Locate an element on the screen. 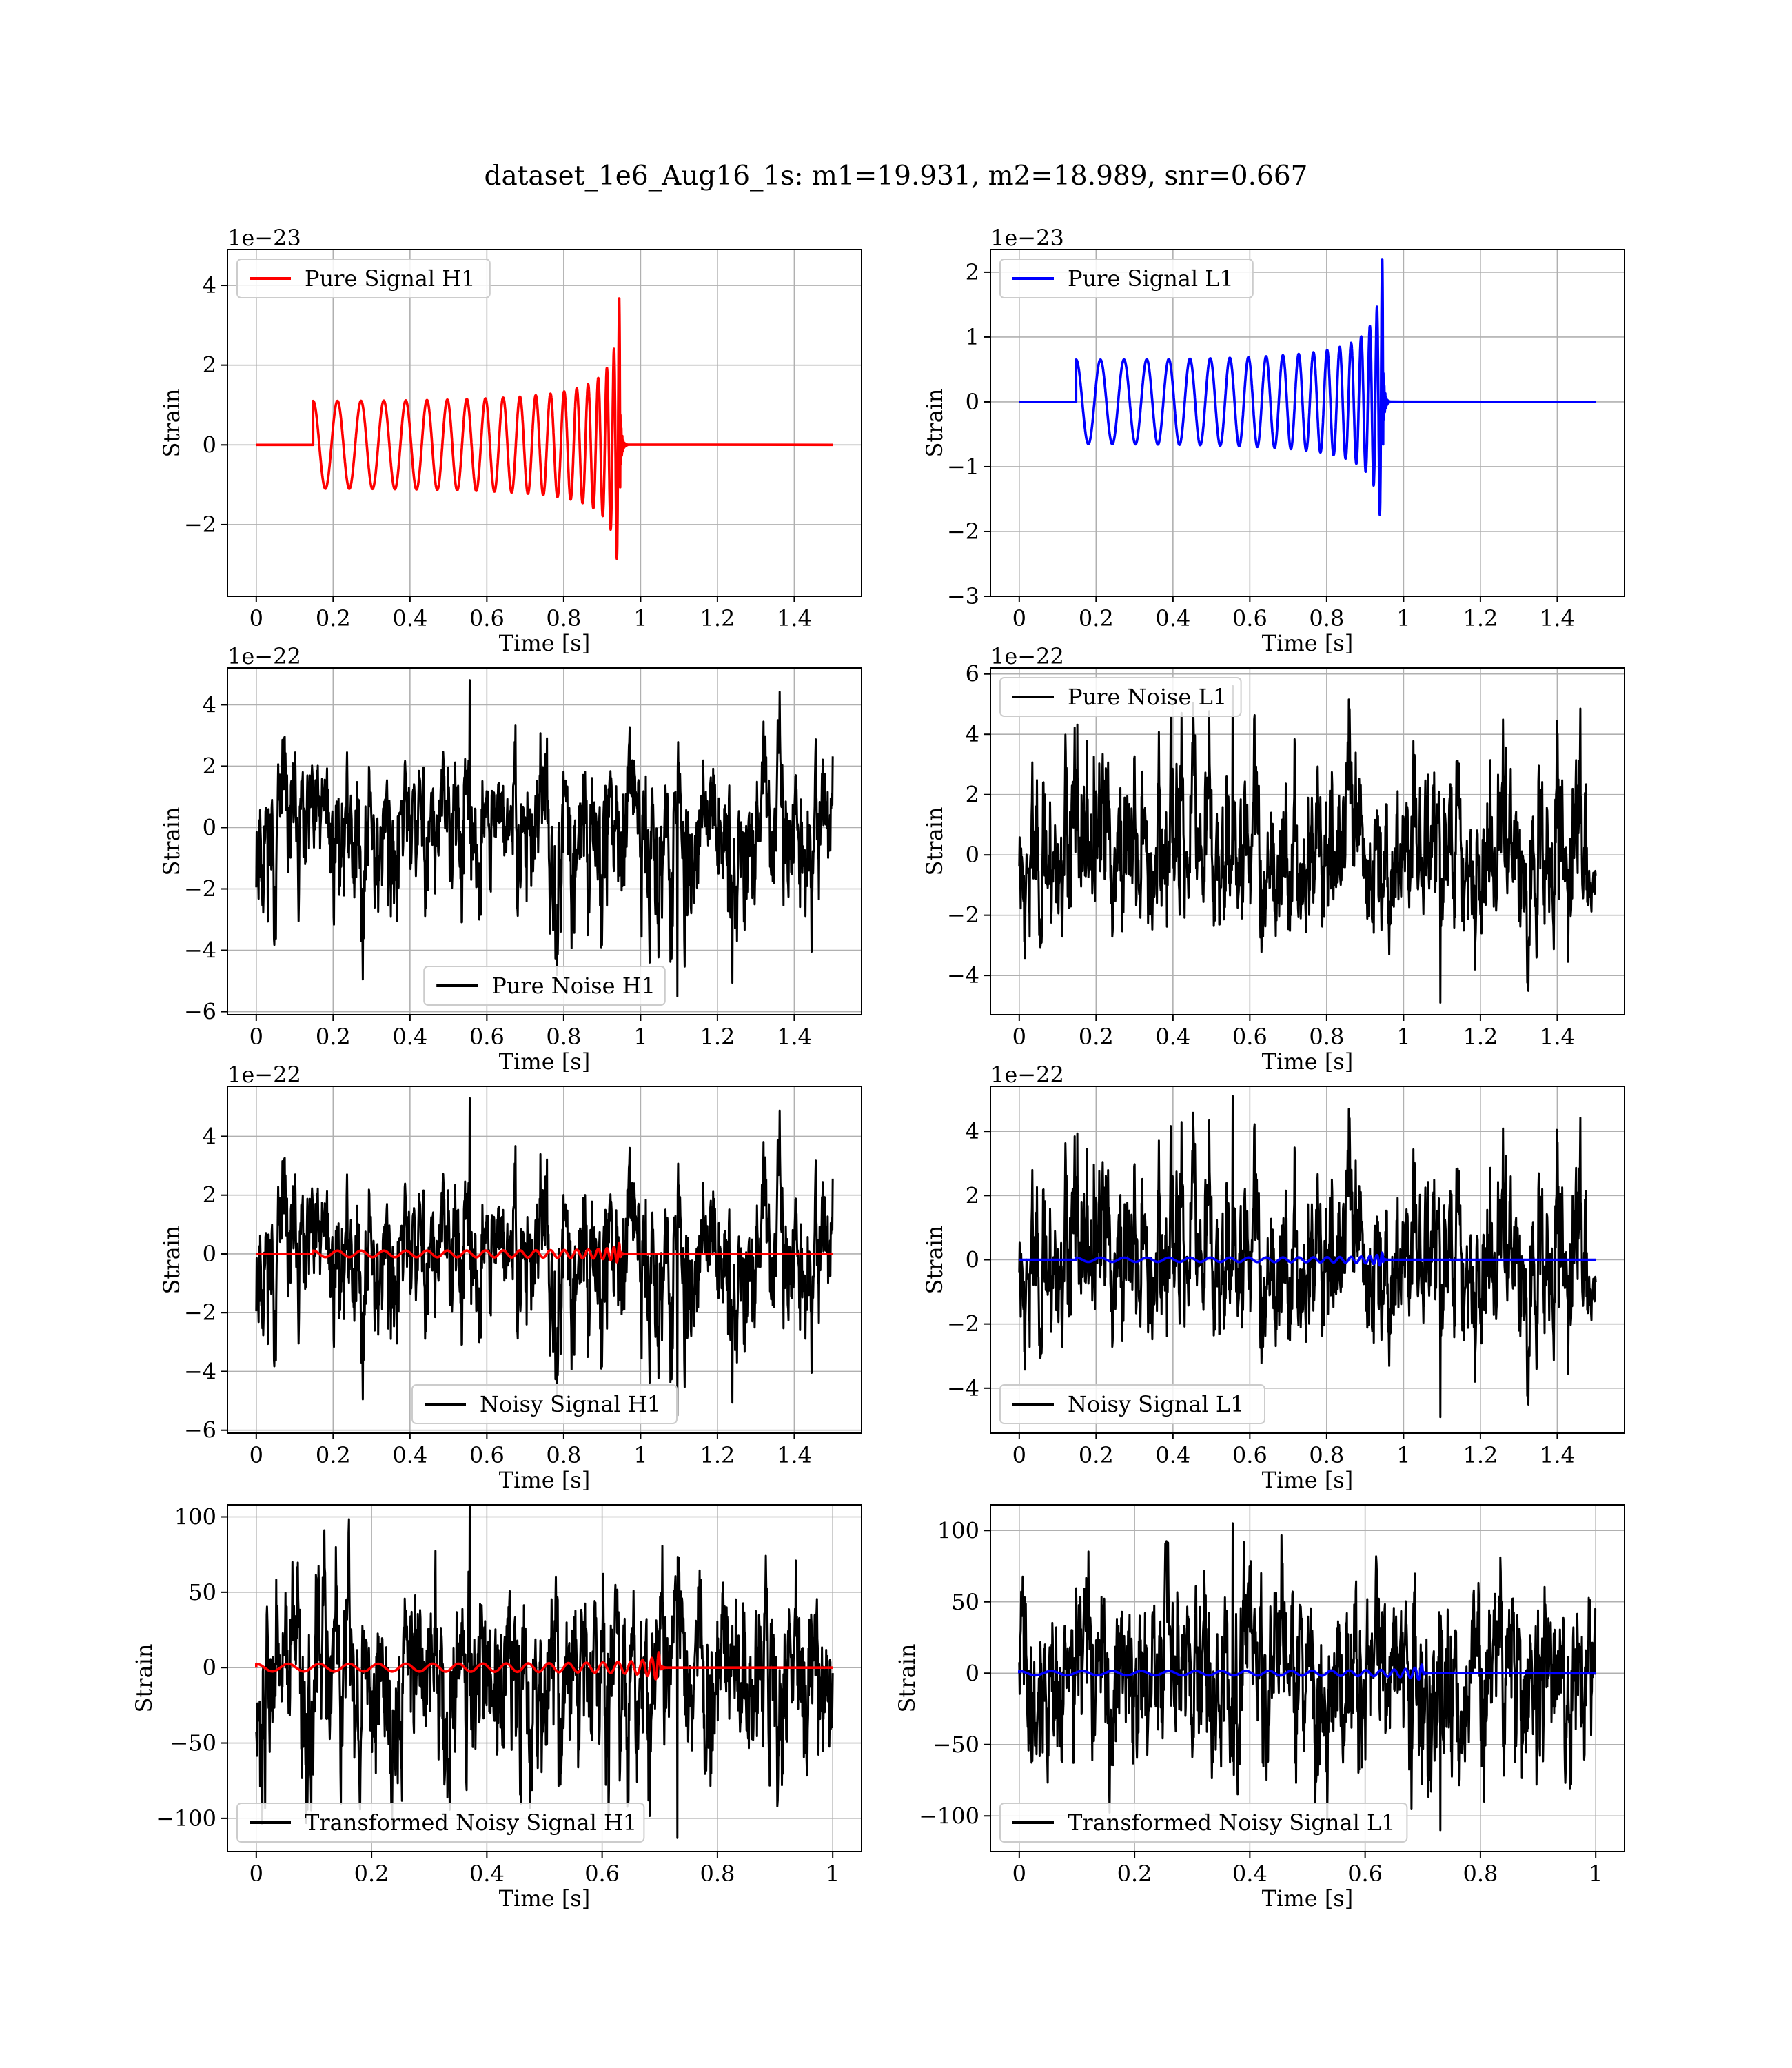 The image size is (1792, 2068). grid is located at coordinates (544, 1678).